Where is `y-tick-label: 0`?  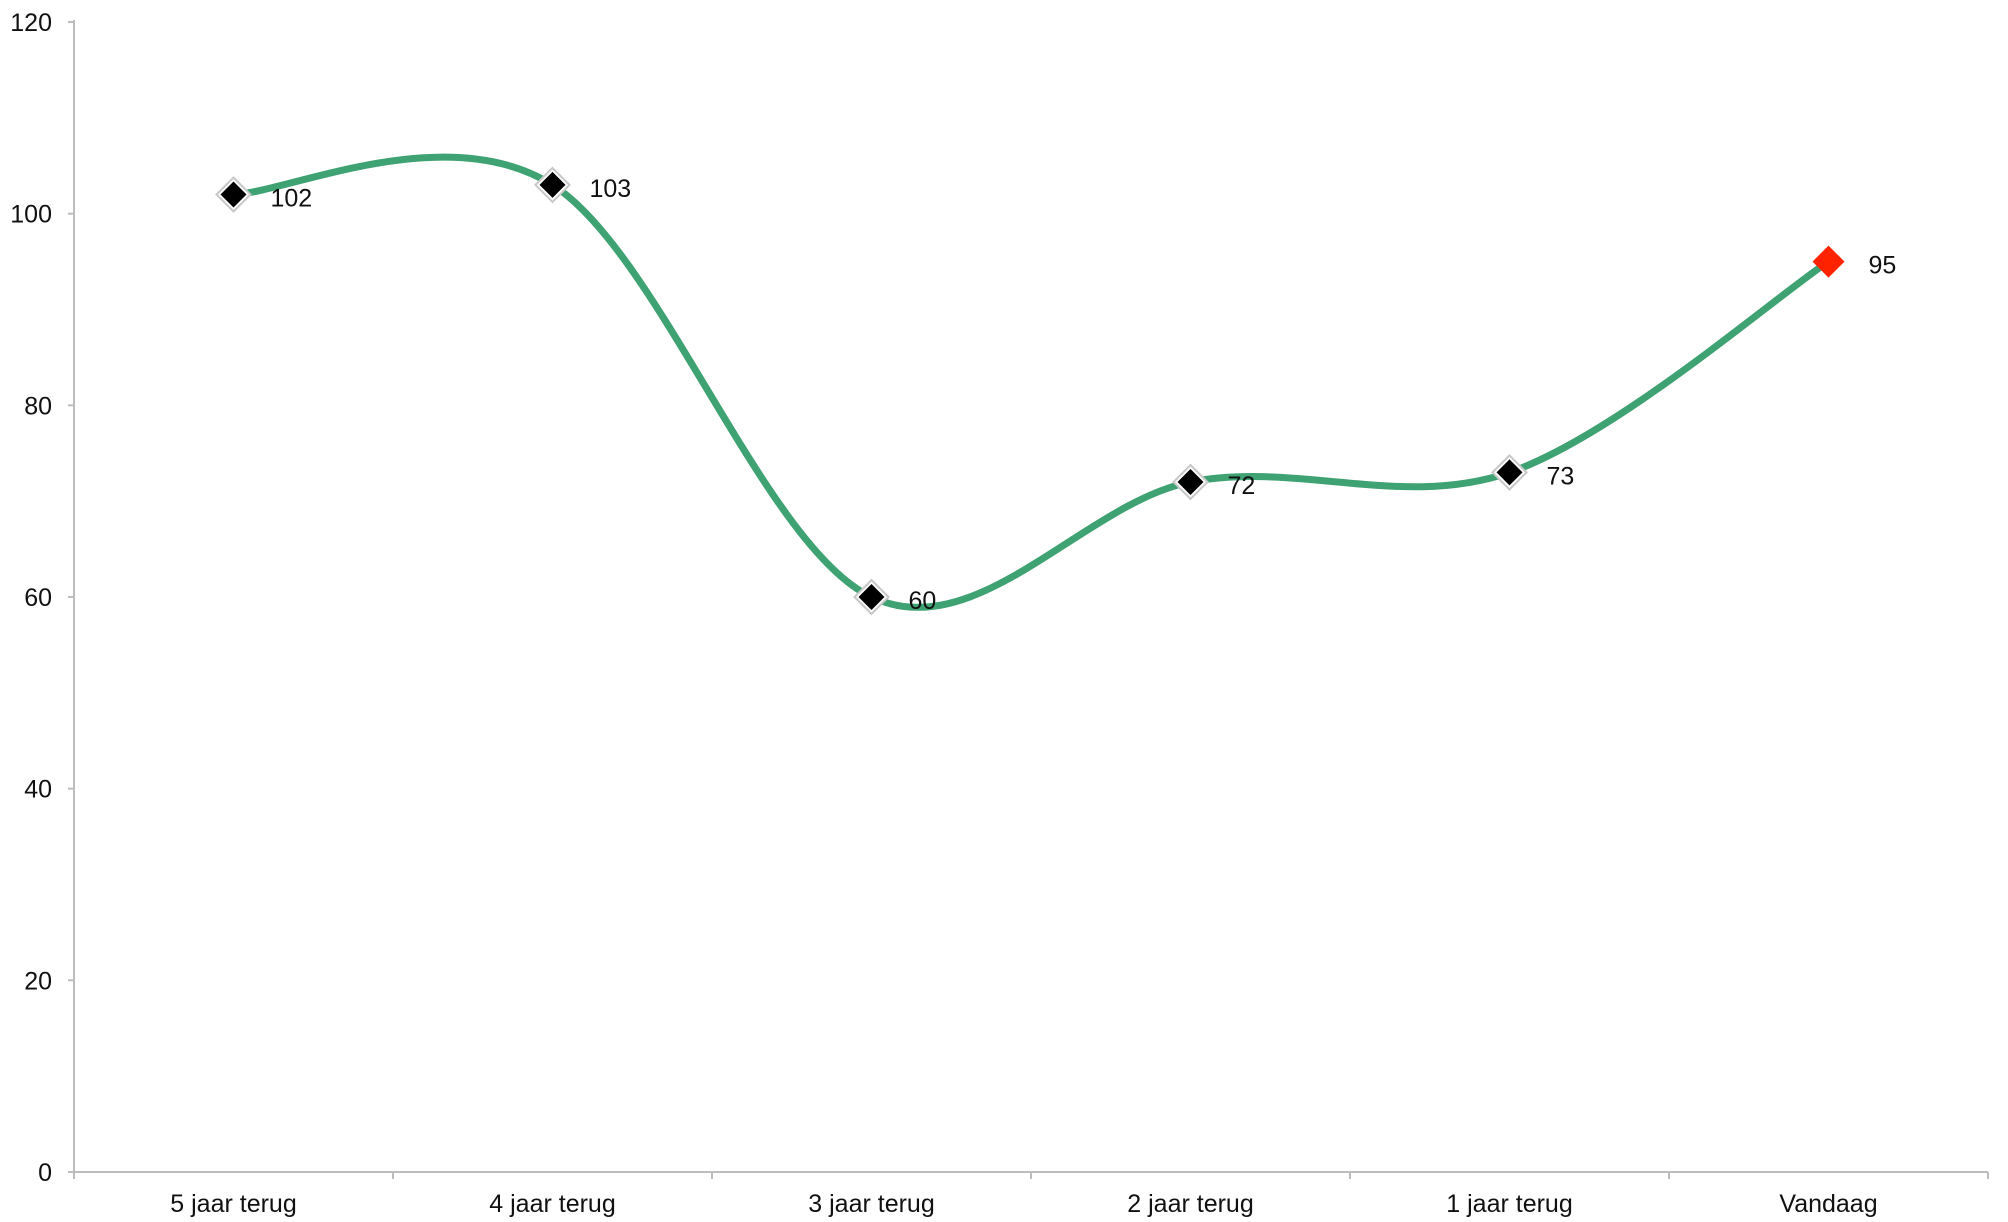 y-tick-label: 0 is located at coordinates (45, 1173).